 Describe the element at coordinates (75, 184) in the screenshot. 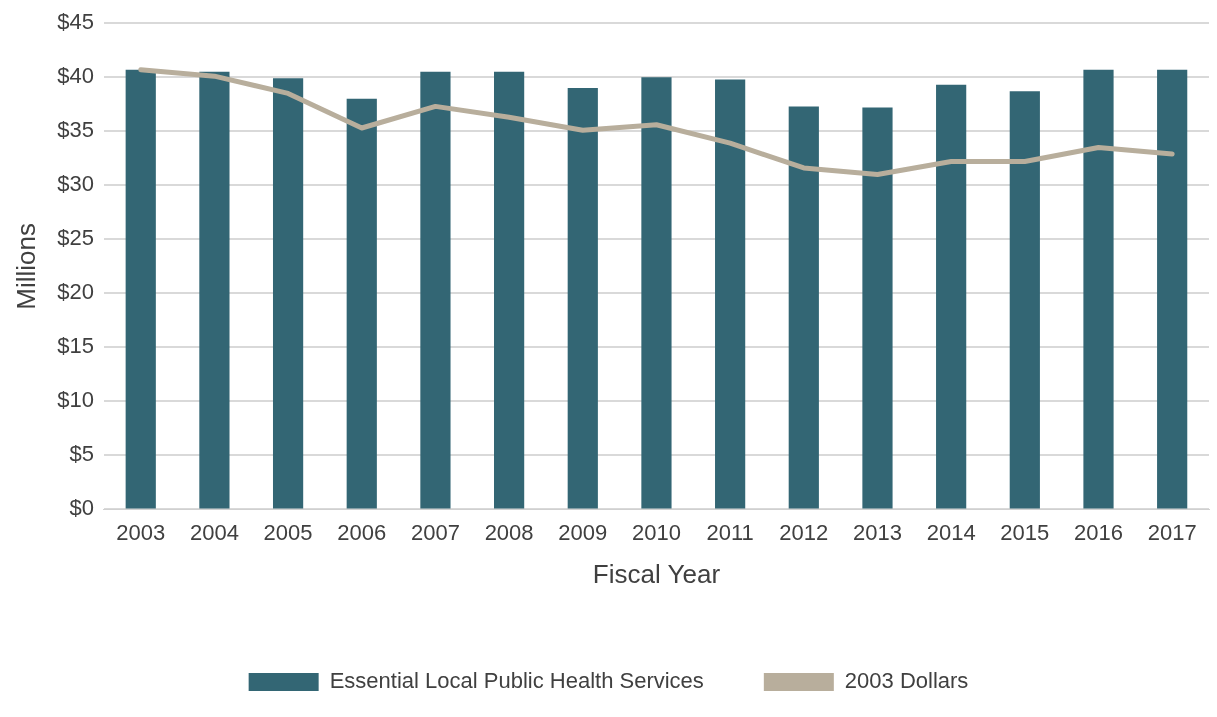

I see `y-tick-label: $30` at that location.